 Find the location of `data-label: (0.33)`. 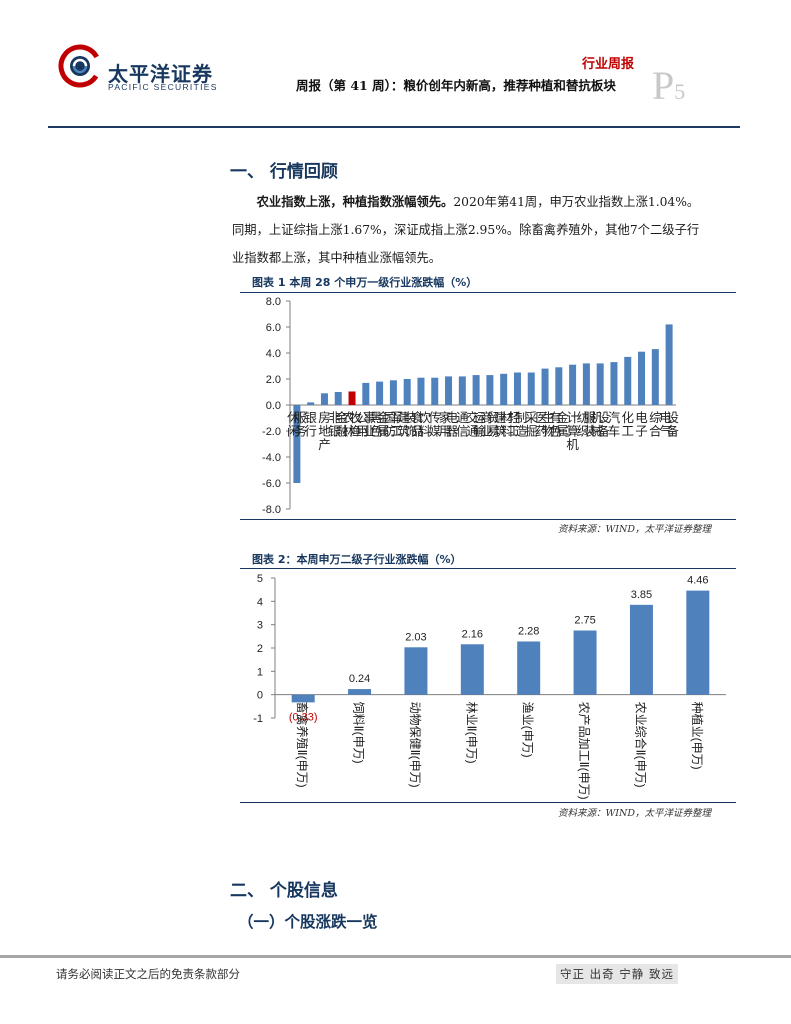

data-label: (0.33) is located at coordinates (303, 718).